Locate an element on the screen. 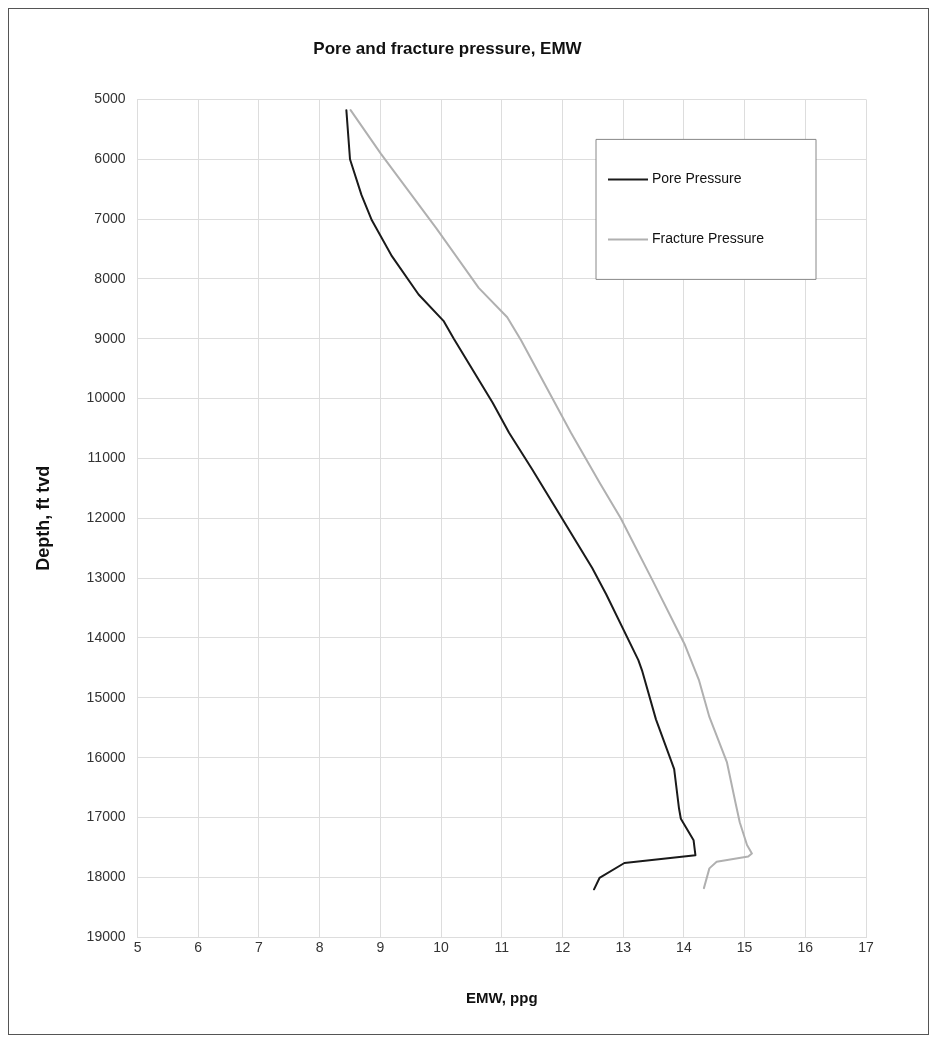 This screenshot has height=1047, width=941. legend-label: Pore Pressure is located at coordinates (697, 178).